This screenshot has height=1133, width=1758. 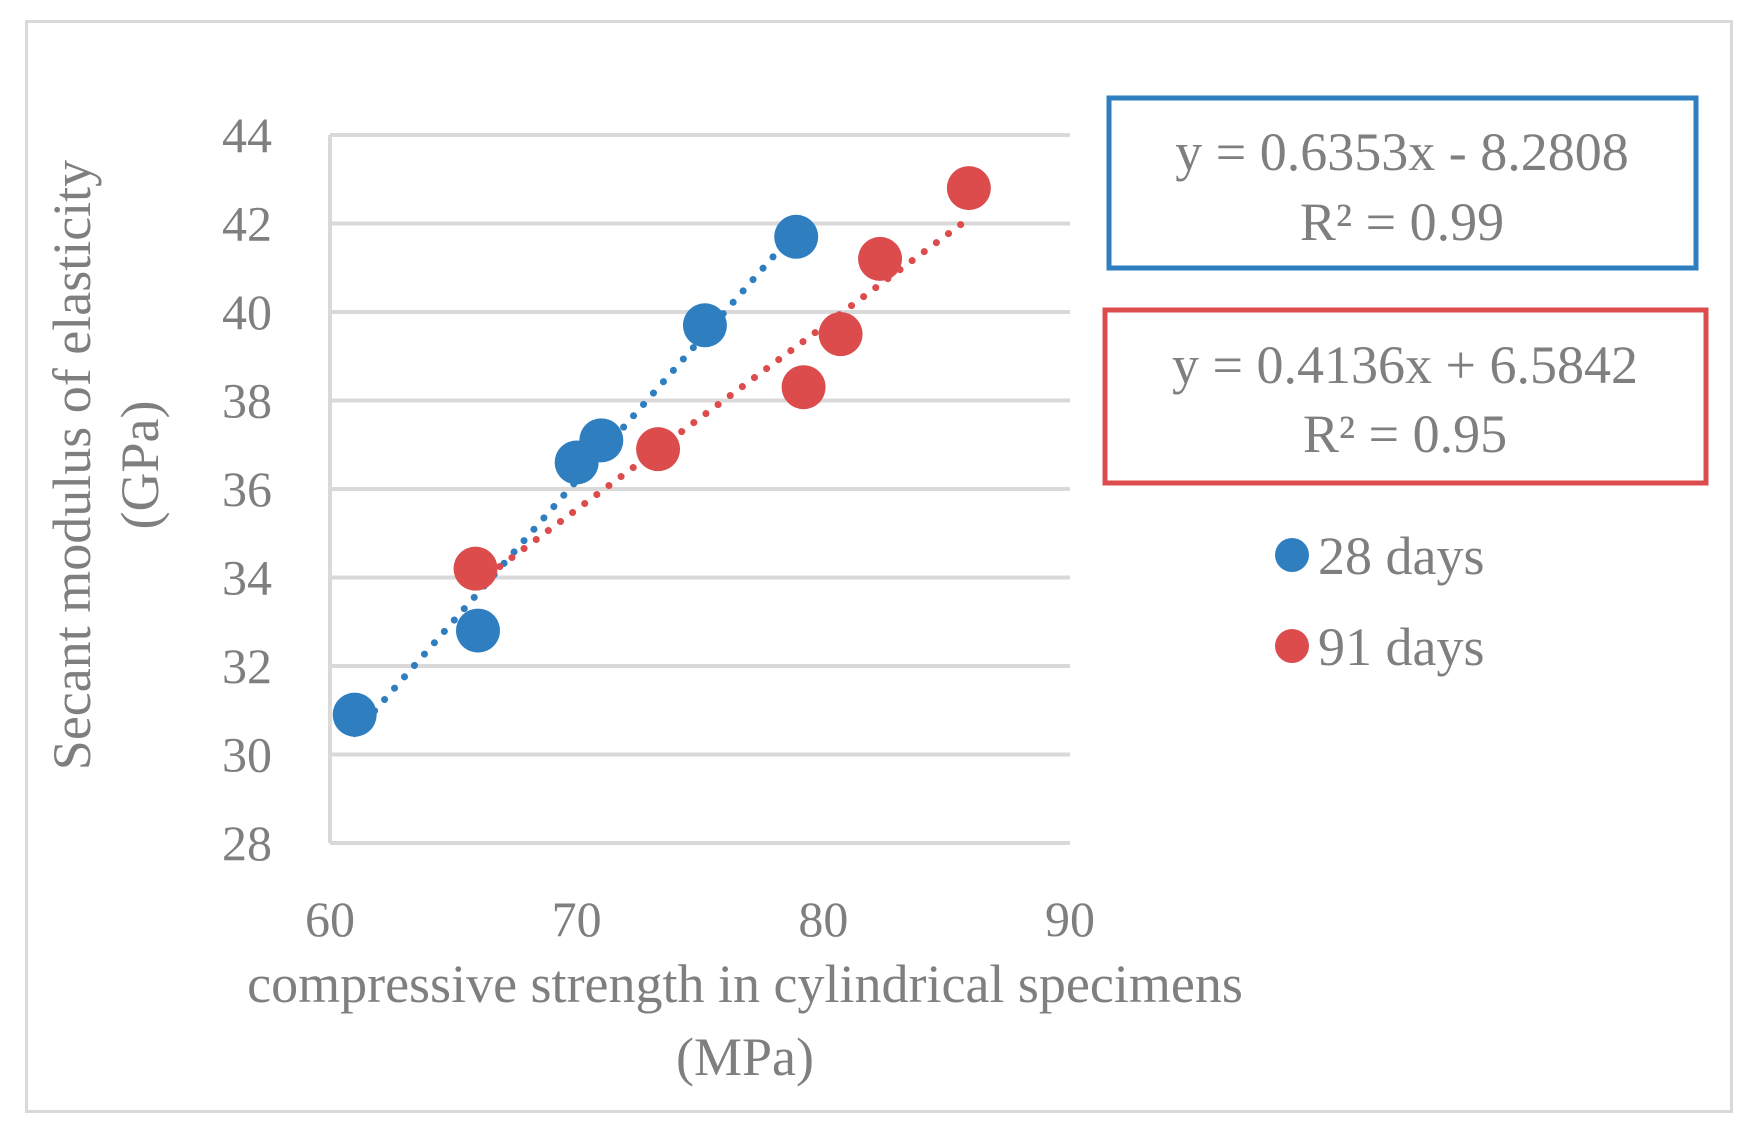 I want to click on y-tick-label: 32, so click(x=247, y=666).